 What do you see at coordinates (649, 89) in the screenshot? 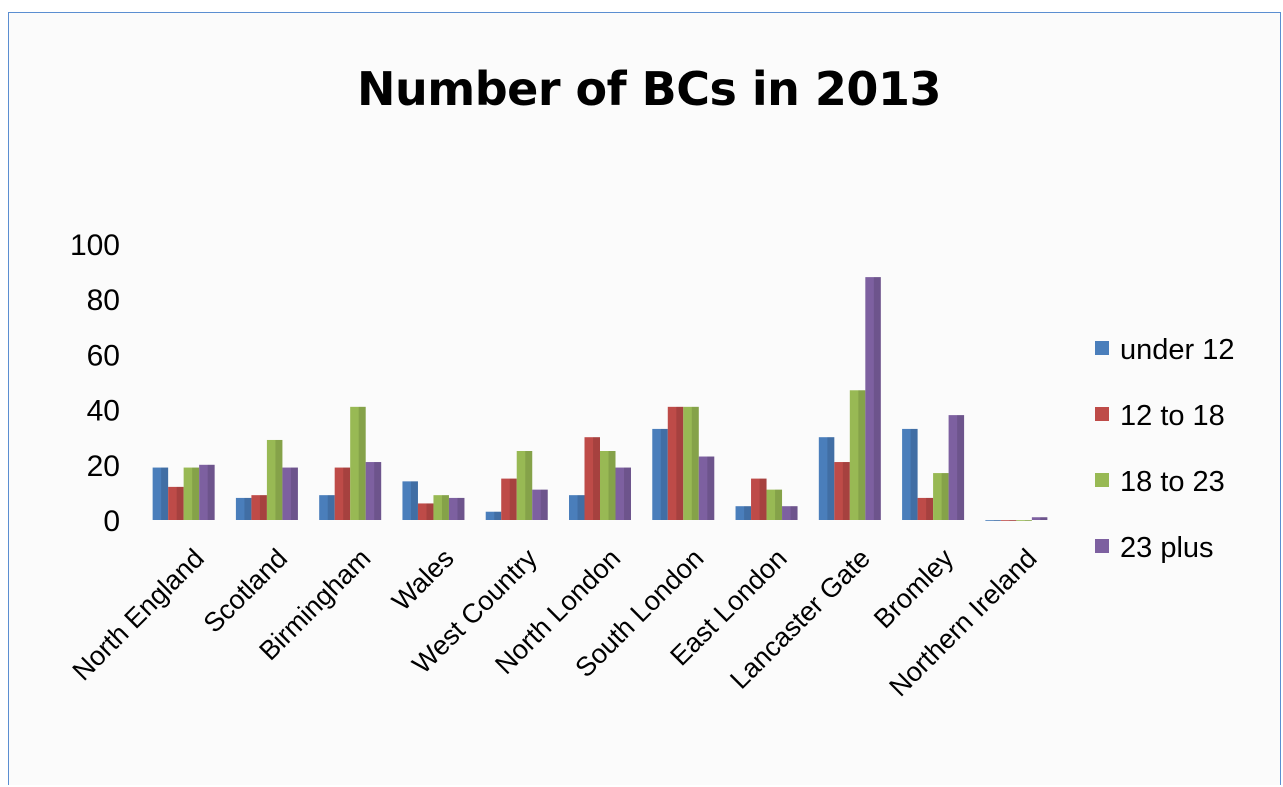
I see `chart-title: Number of BCs in 2013` at bounding box center [649, 89].